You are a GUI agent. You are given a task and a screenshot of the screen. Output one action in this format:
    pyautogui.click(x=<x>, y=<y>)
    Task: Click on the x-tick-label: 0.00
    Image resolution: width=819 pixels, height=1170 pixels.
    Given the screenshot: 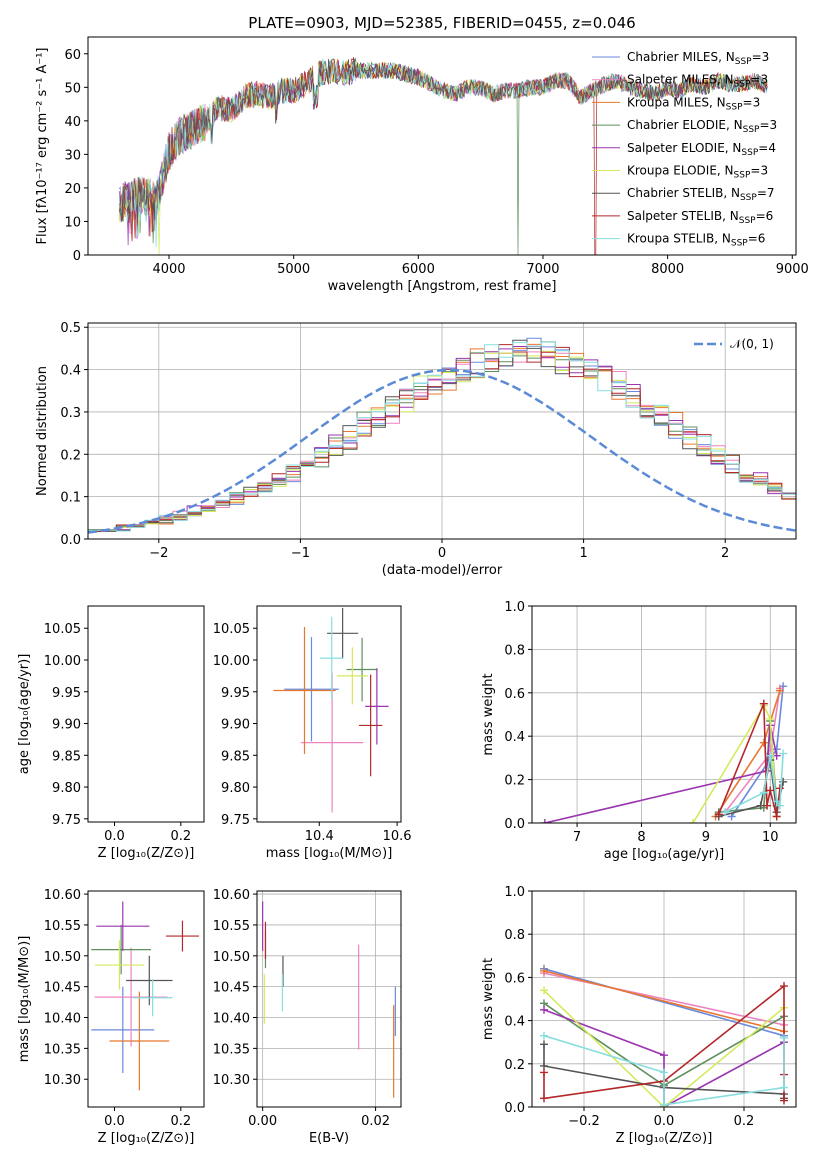 What is the action you would take?
    pyautogui.click(x=262, y=1121)
    